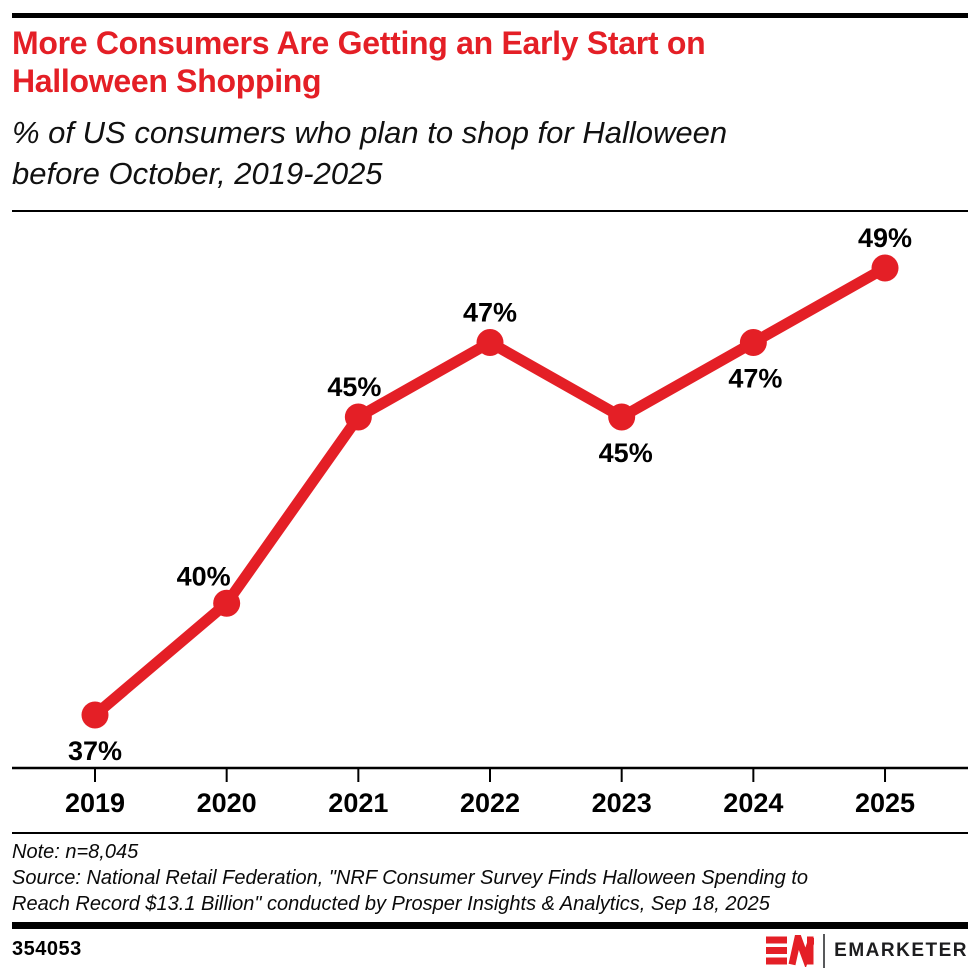 The width and height of the screenshot is (980, 977). What do you see at coordinates (490, 833) in the screenshot?
I see `footnote-divider` at bounding box center [490, 833].